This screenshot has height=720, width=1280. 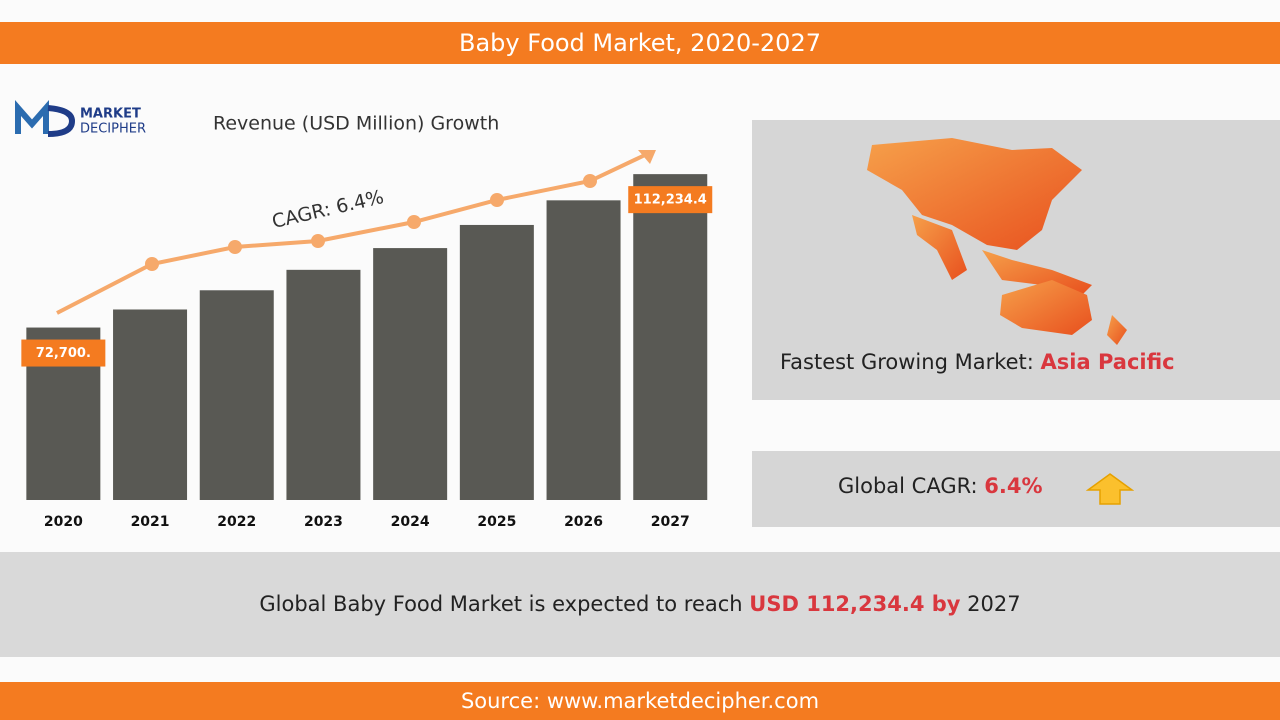 What do you see at coordinates (990, 604) in the screenshot?
I see `year: 2027` at bounding box center [990, 604].